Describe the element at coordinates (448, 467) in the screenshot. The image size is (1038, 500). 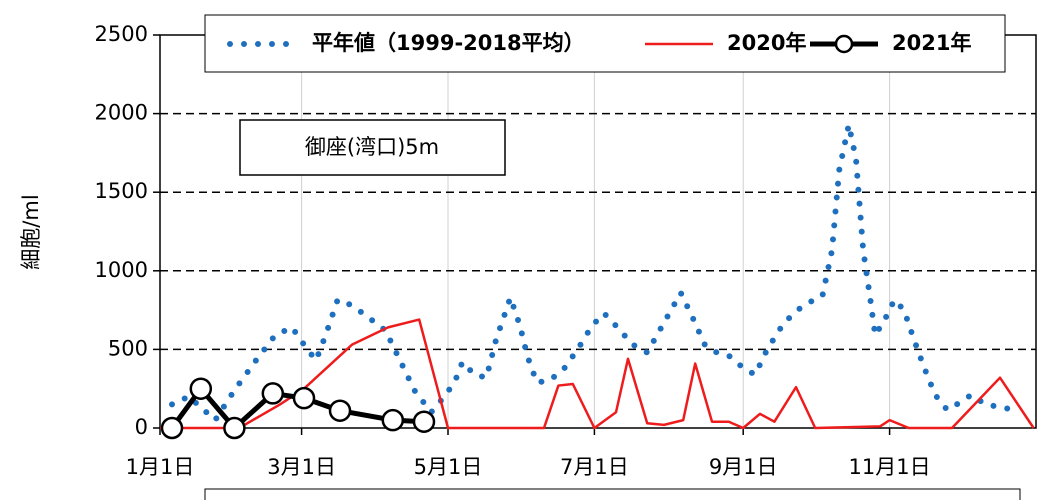
I see `x-tick-label: 5月1日` at that location.